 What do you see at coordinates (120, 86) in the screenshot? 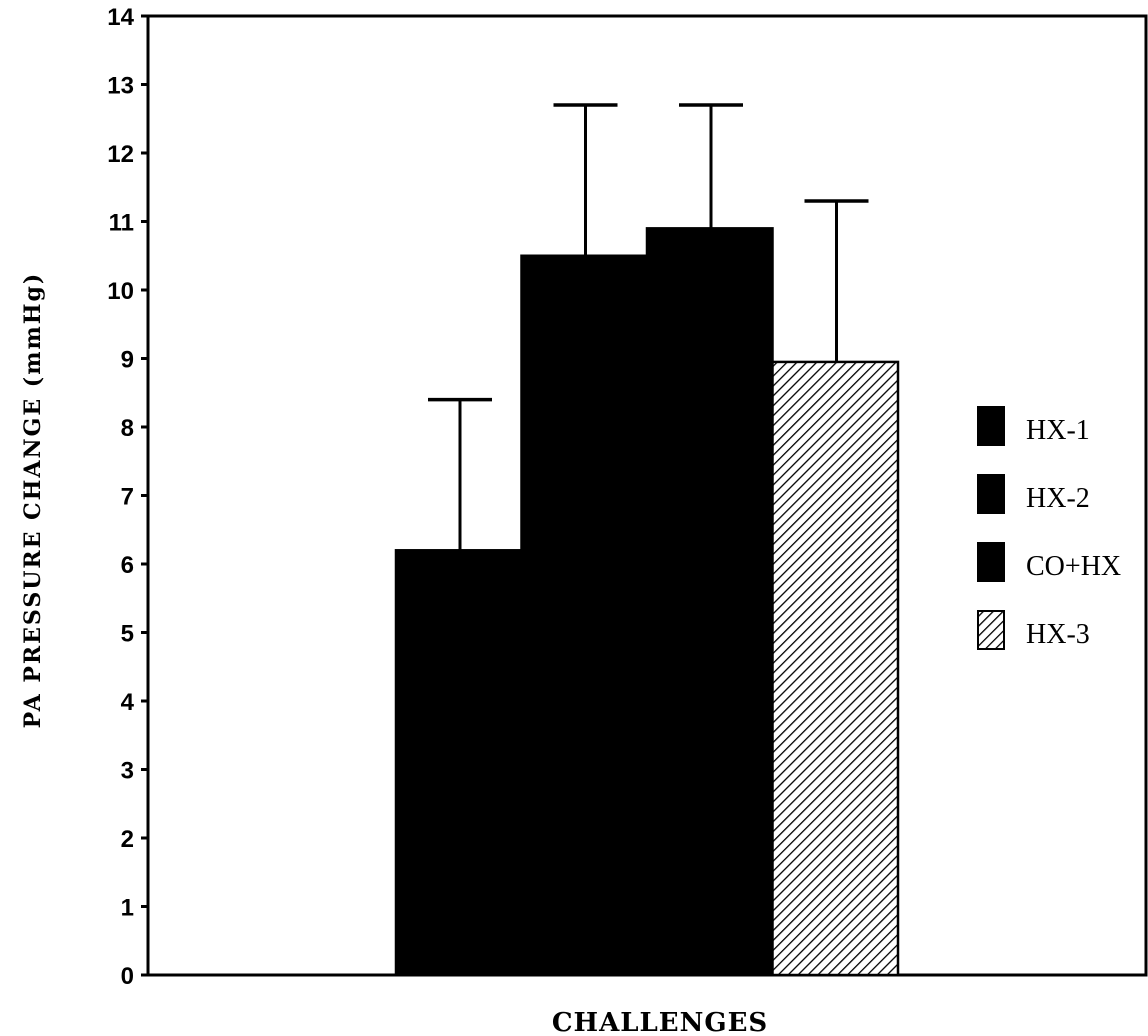
I see `y-tick-label: 13` at bounding box center [120, 86].